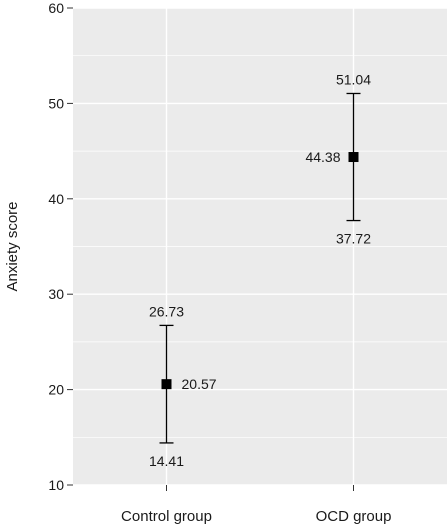  Describe the element at coordinates (166, 516) in the screenshot. I see `x-tick-label: Control group` at that location.